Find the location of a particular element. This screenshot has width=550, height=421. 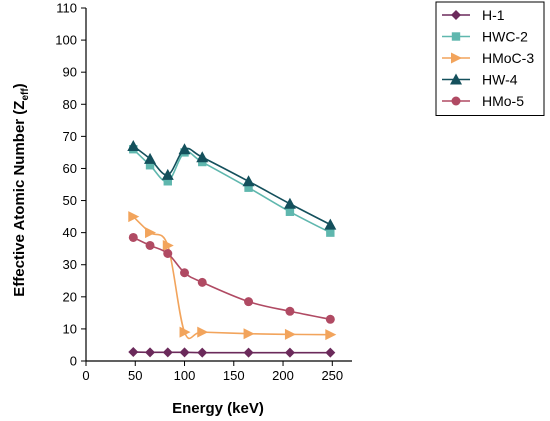

y-tick-label: 20 is located at coordinates (70, 296).